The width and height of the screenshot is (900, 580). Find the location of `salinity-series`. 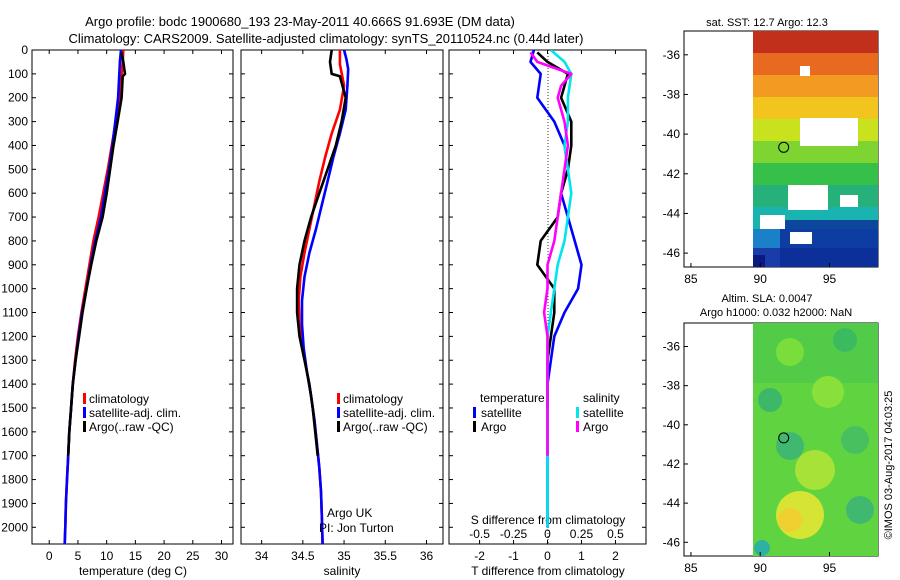

salinity-series is located at coordinates (322, 297).